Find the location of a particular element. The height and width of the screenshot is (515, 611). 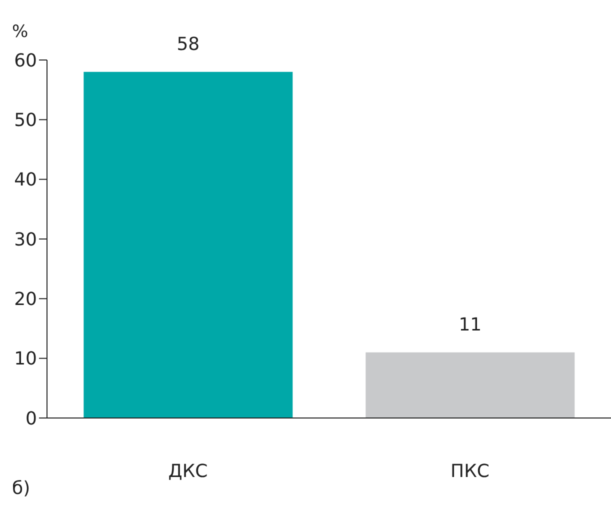

y-tick-label: 40 is located at coordinates (25, 180).